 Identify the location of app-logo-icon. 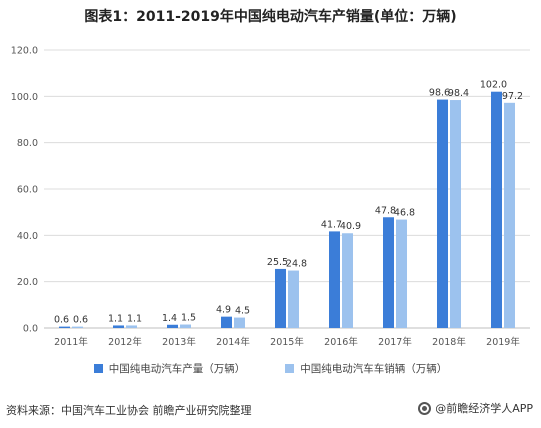
(425, 408).